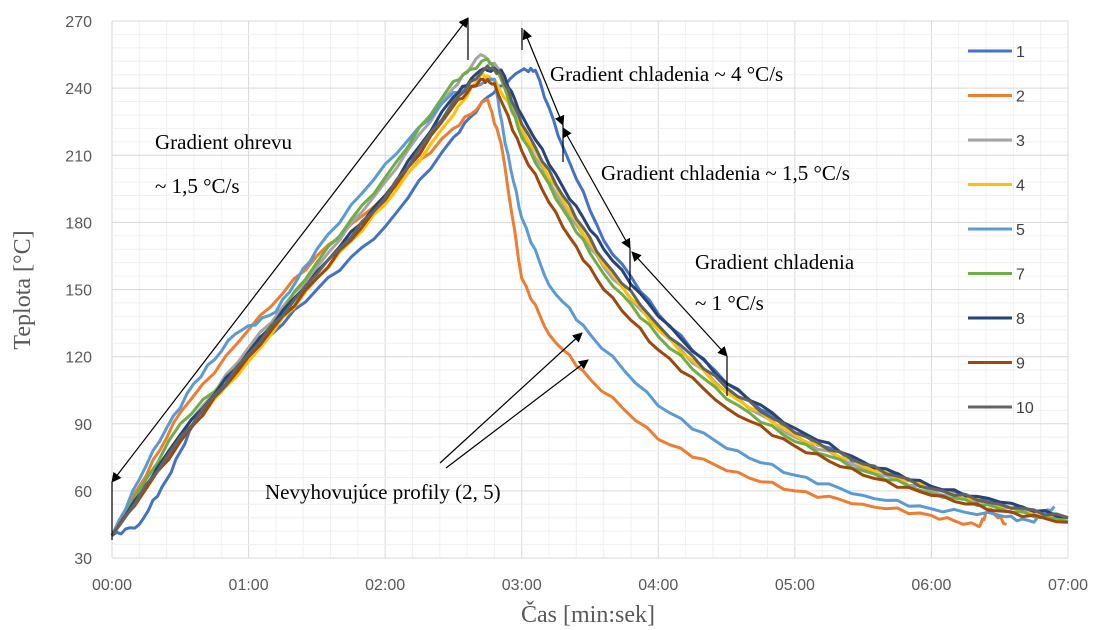 The width and height of the screenshot is (1095, 630). What do you see at coordinates (1020, 230) in the screenshot?
I see `legend-label-5: 5` at bounding box center [1020, 230].